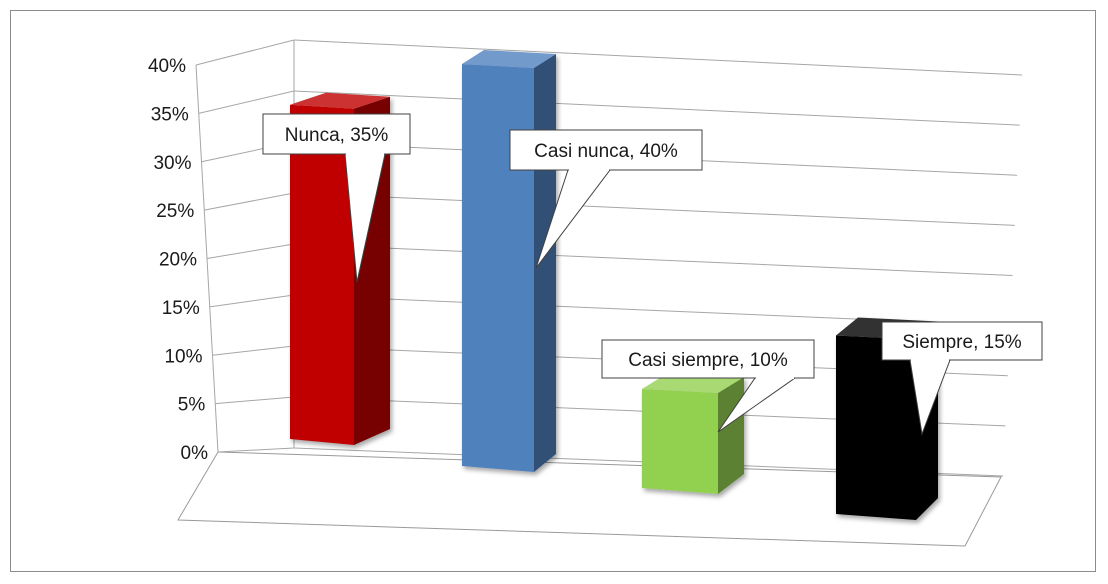 The width and height of the screenshot is (1108, 584). Describe the element at coordinates (181, 308) in the screenshot. I see `y-tick-label: 15%` at that location.